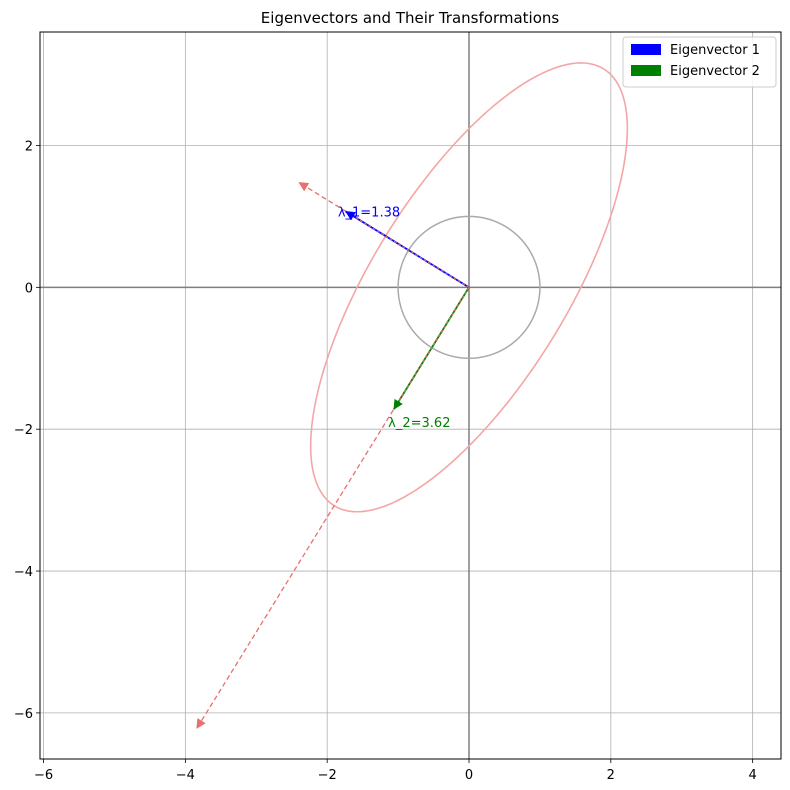 The height and width of the screenshot is (790, 790). Describe the element at coordinates (752, 775) in the screenshot. I see `x-tick-label: 4` at that location.